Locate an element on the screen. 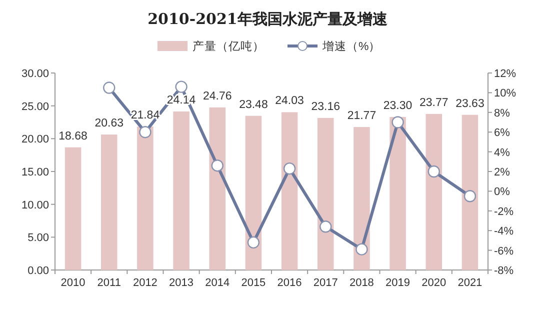  y2-tick-label: 10% is located at coordinates (505, 94).